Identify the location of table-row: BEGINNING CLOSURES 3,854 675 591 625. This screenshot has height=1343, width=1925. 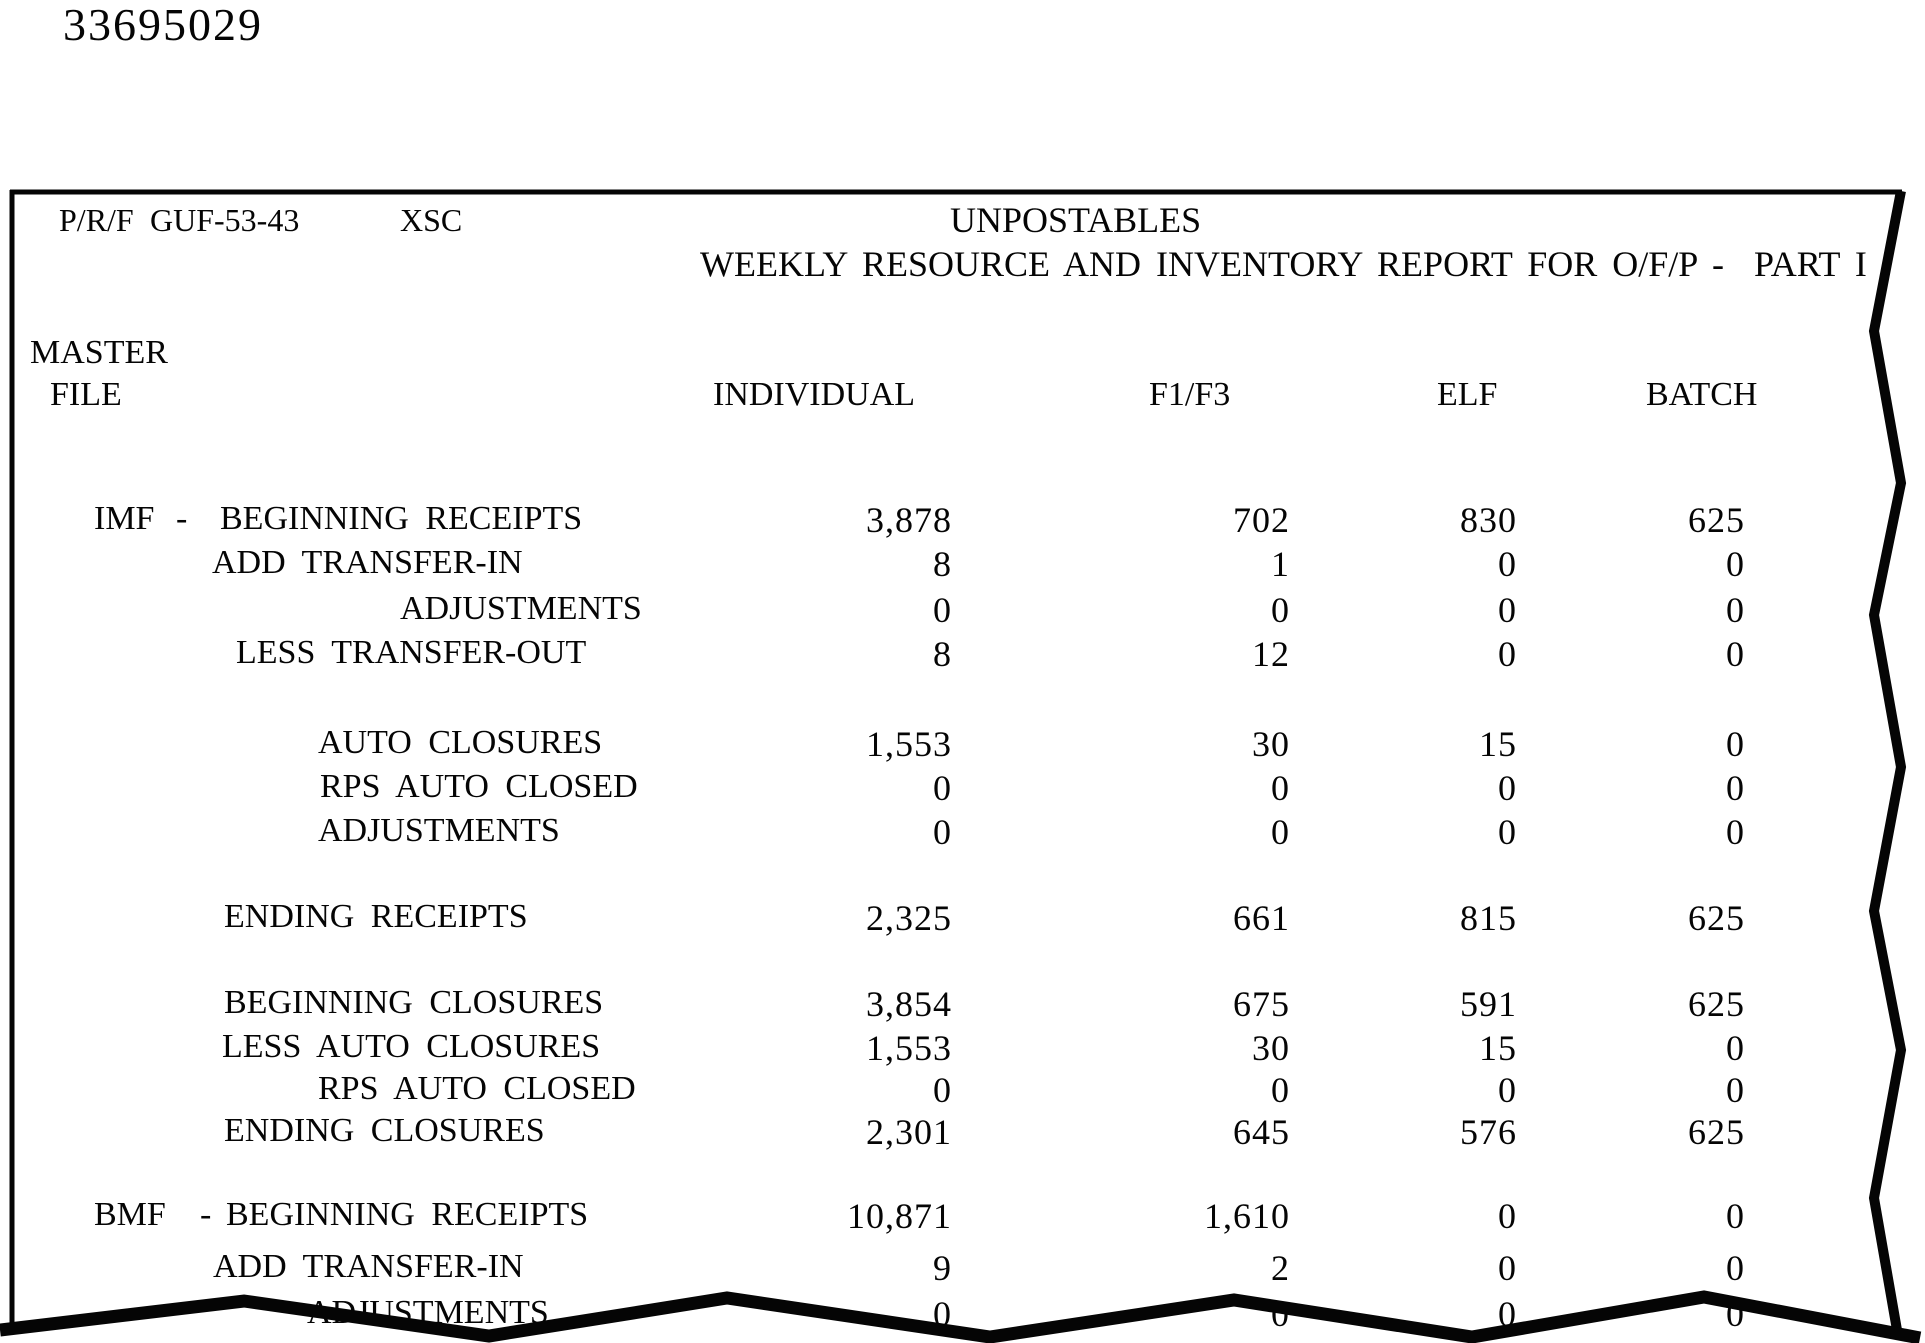
(962, 1007).